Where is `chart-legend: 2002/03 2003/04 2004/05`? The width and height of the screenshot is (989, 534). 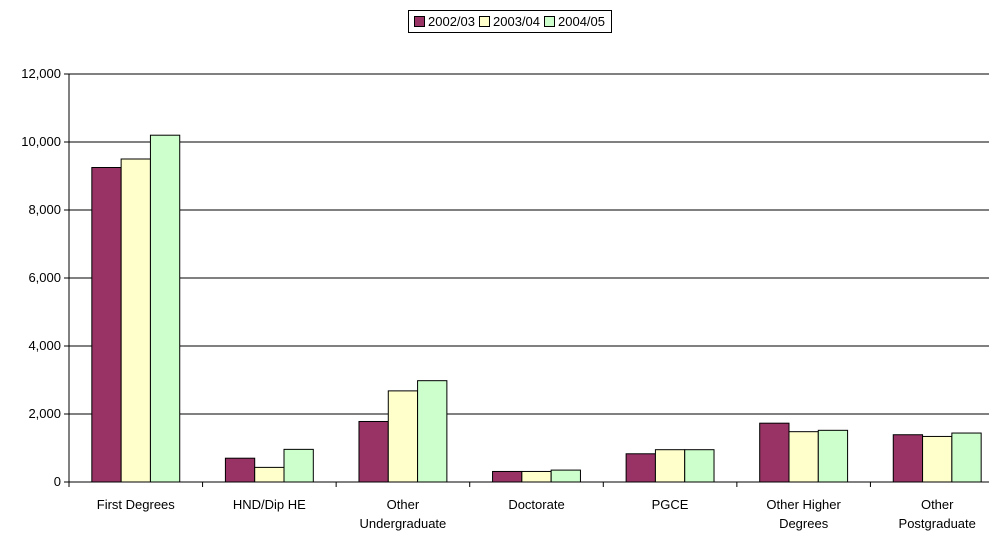 chart-legend: 2002/03 2003/04 2004/05 is located at coordinates (510, 21).